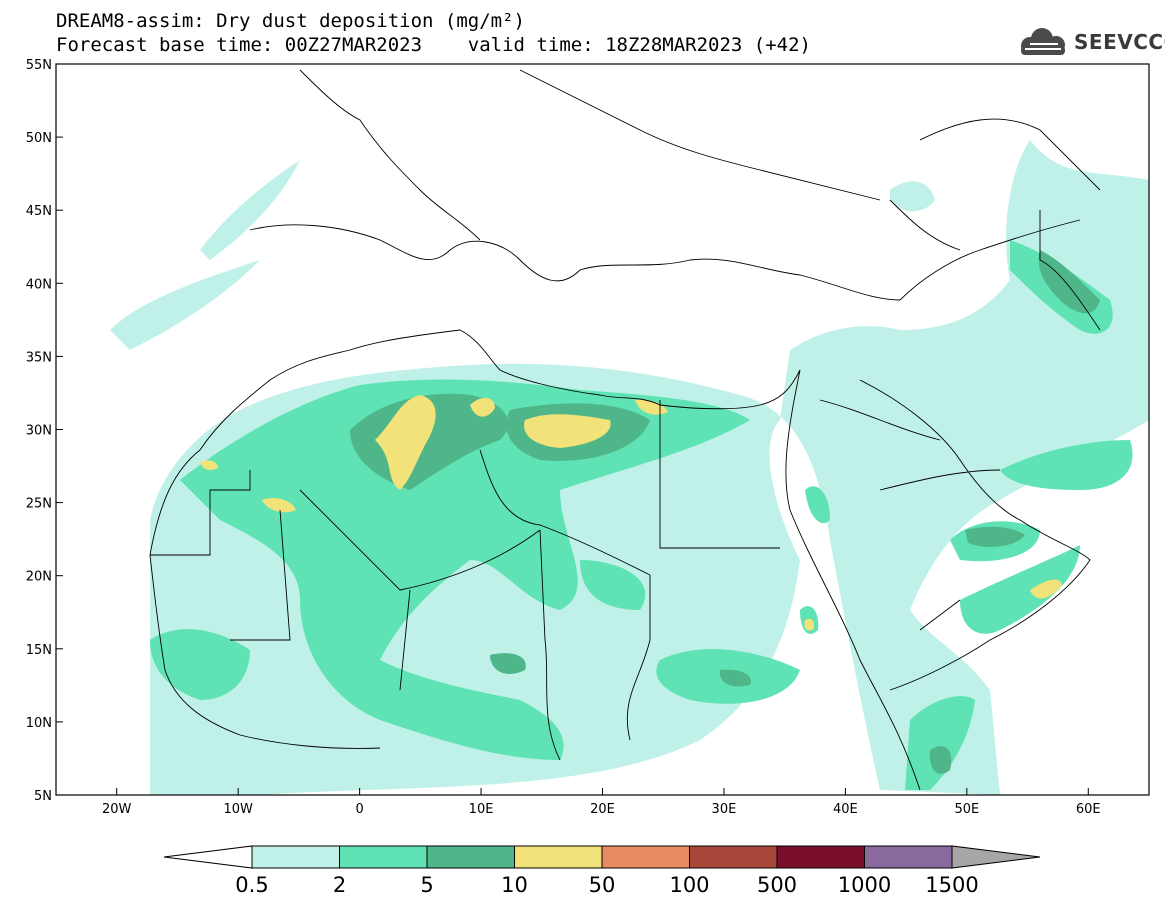 The width and height of the screenshot is (1165, 907). I want to click on cloud-icon, so click(1043, 41).